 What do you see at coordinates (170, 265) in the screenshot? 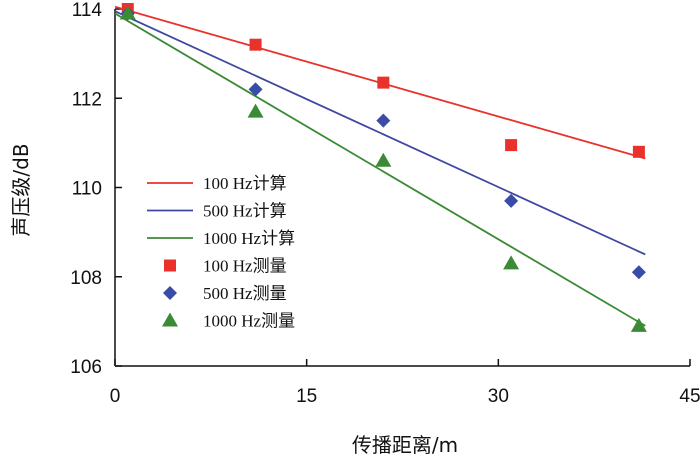
I see `legend-marker-square` at bounding box center [170, 265].